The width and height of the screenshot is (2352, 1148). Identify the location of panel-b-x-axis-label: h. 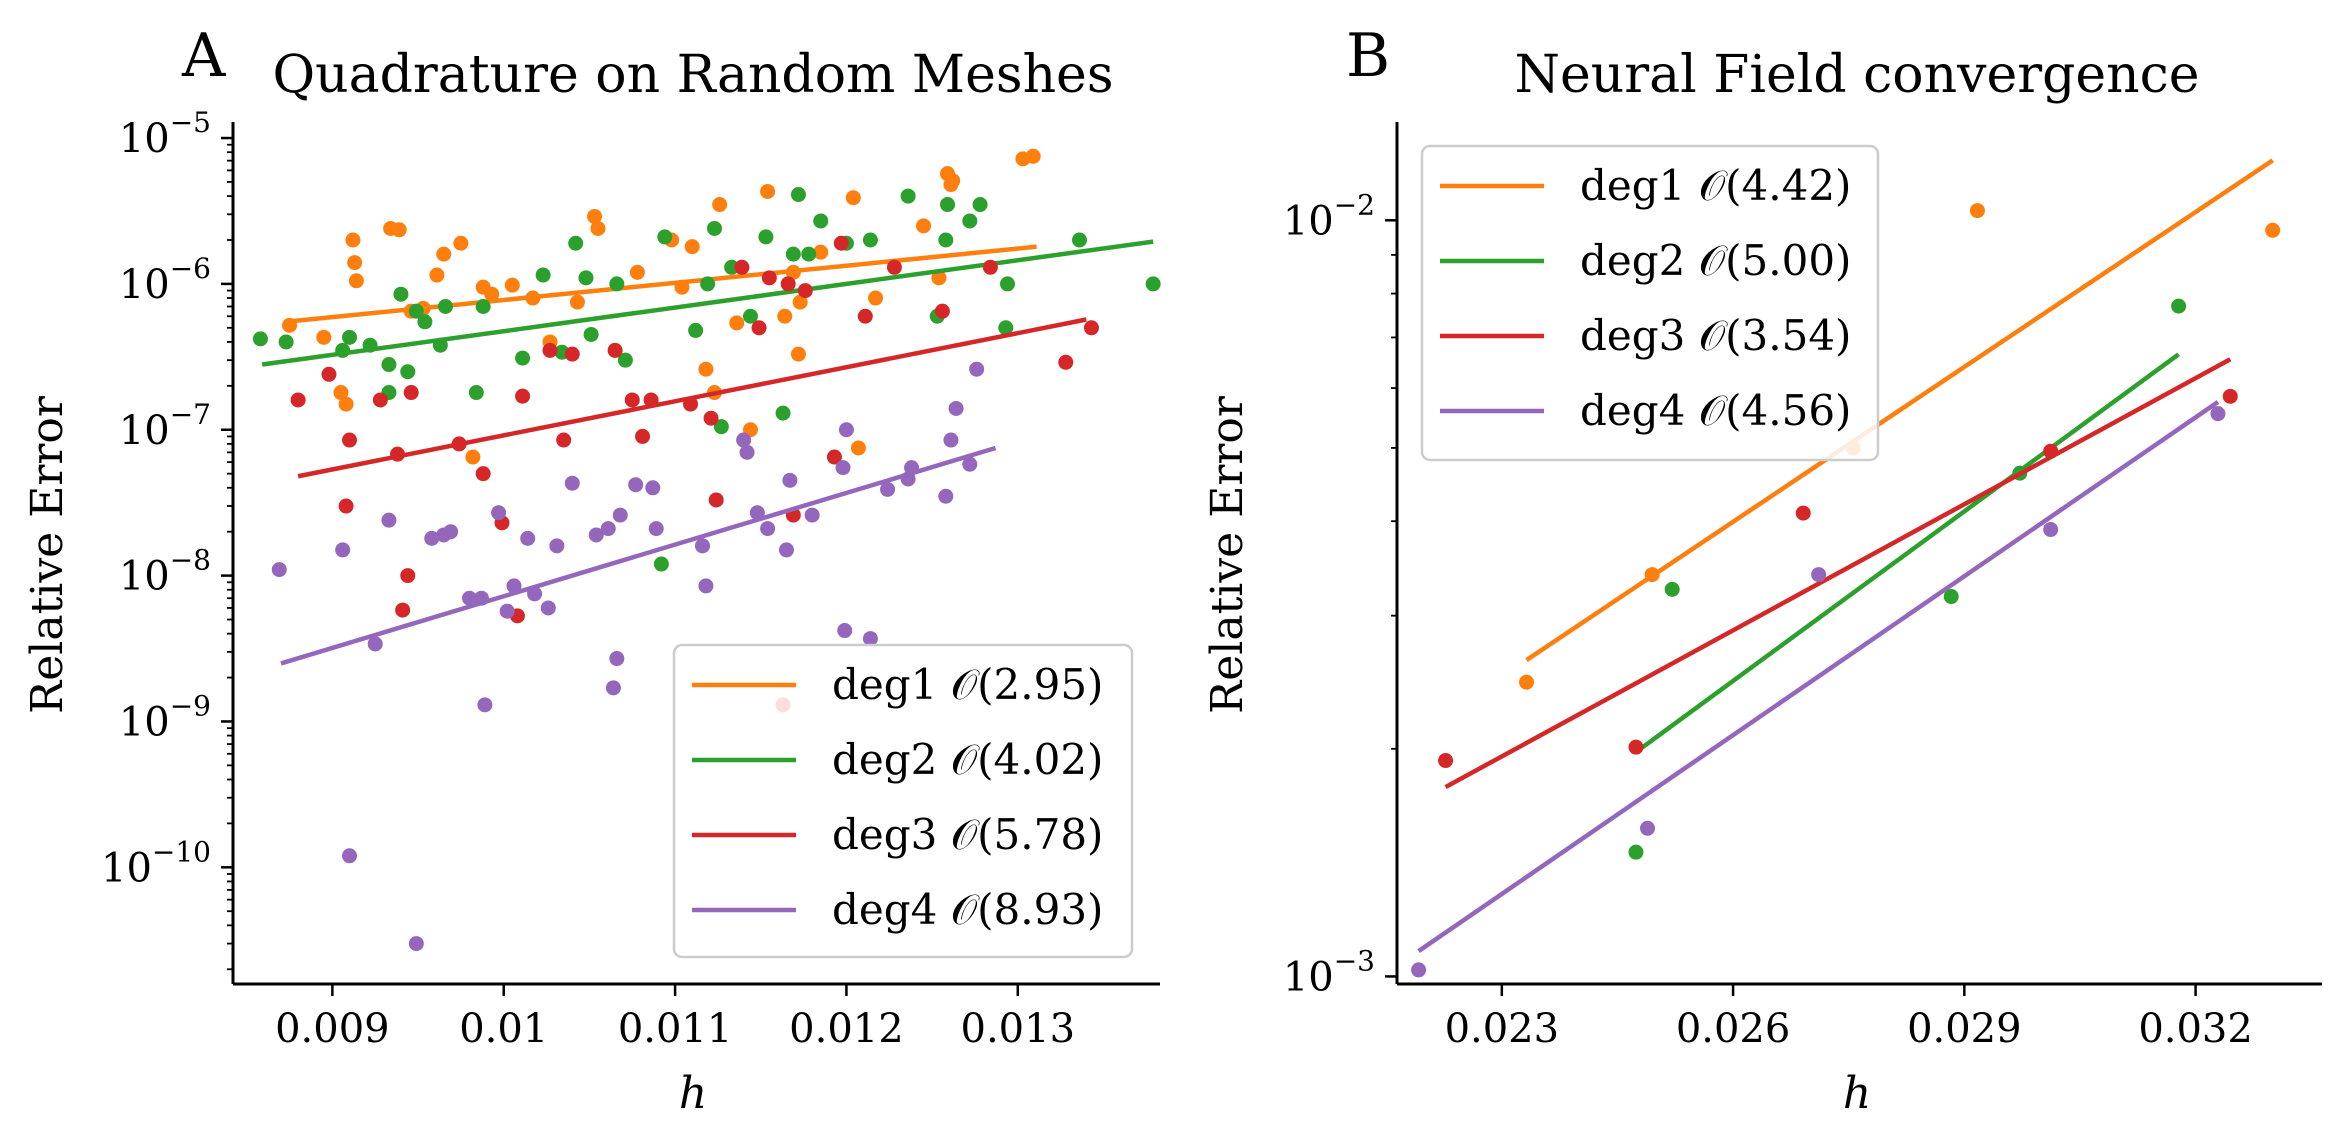
(1857, 1093).